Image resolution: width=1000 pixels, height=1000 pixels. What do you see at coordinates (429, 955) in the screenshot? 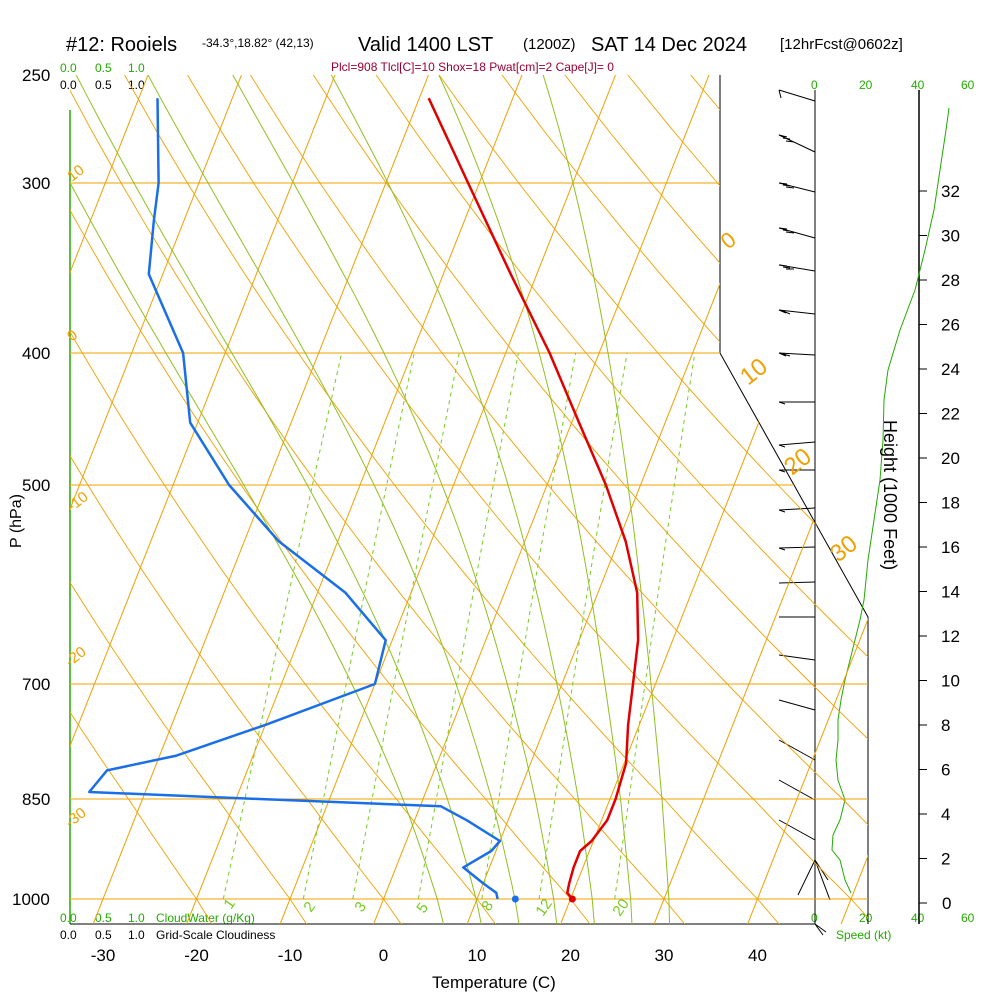
I see `temperature-axis: -30 -20 -10 0 10 20 30 40` at bounding box center [429, 955].